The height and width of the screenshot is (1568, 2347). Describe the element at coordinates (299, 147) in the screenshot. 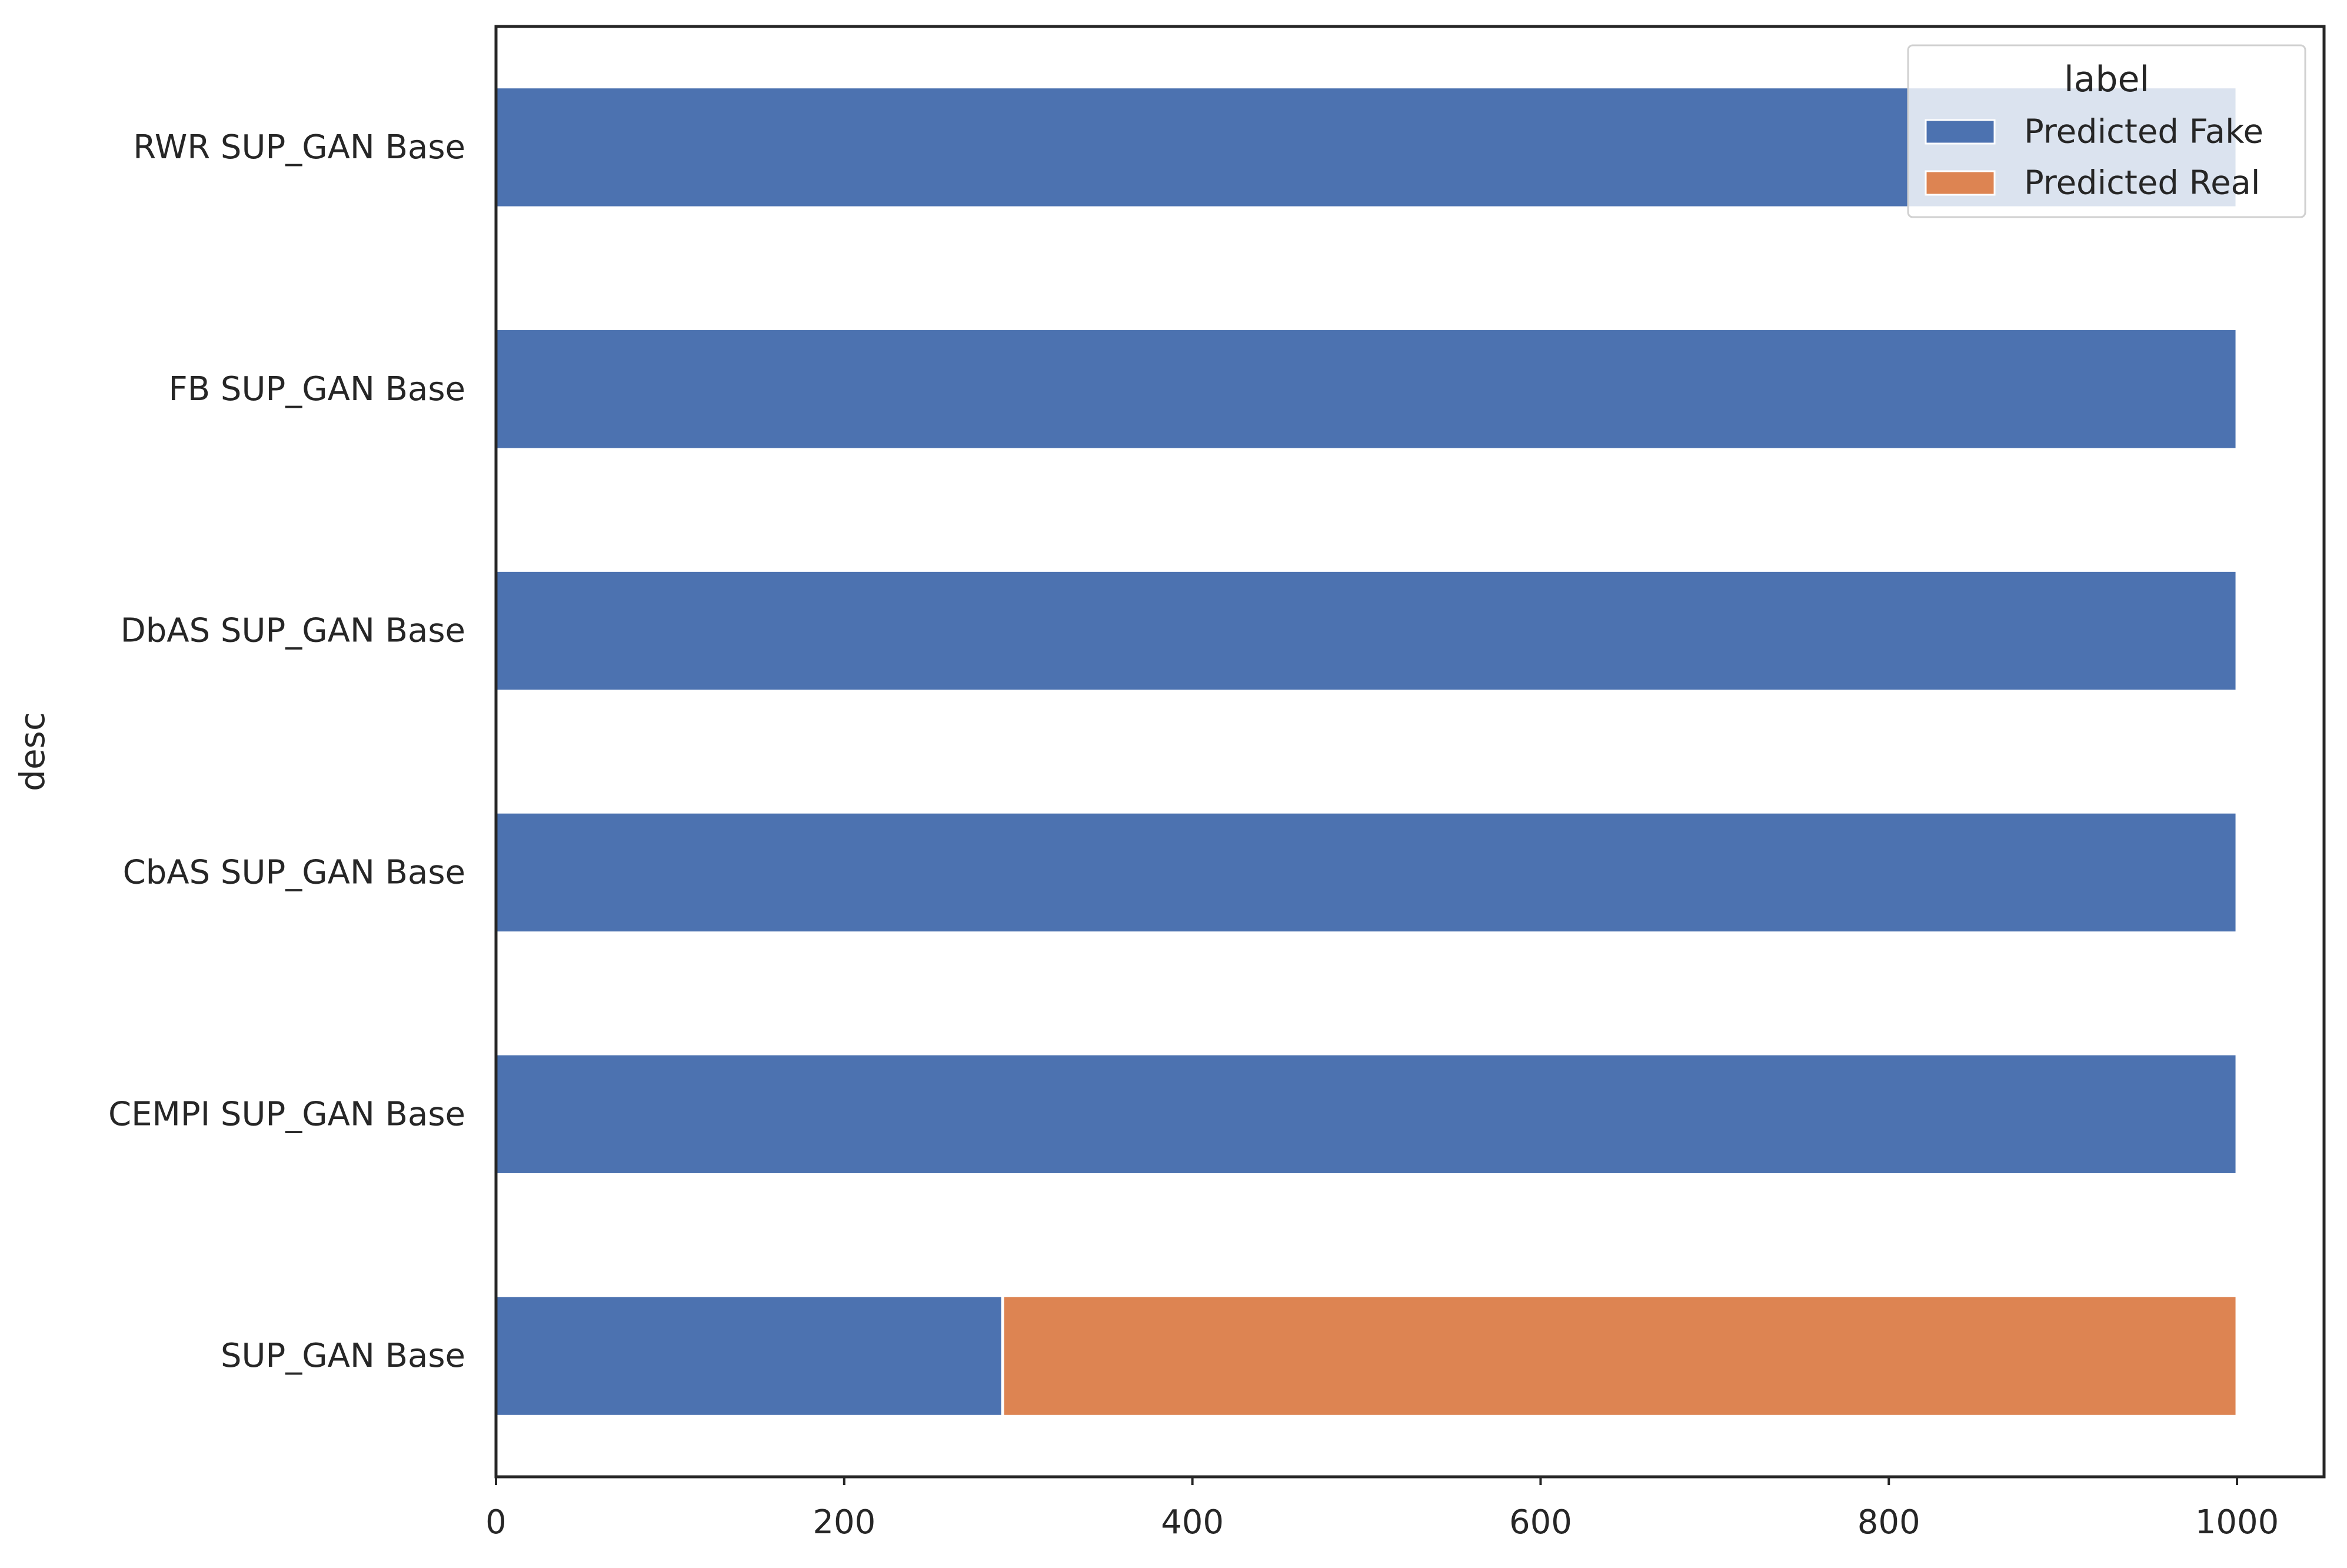

I see `y-tick-label: RWR SUP_GAN Base` at that location.